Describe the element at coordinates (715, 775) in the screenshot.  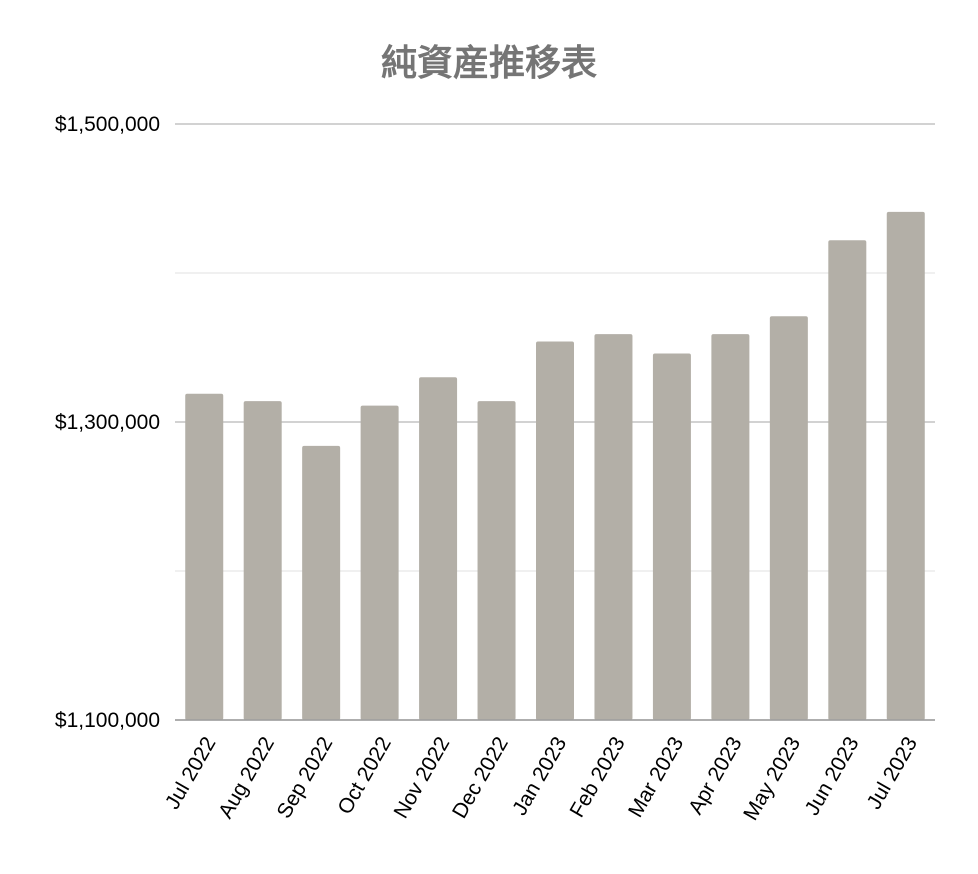
I see `x-tick-label: Apr 2023` at that location.